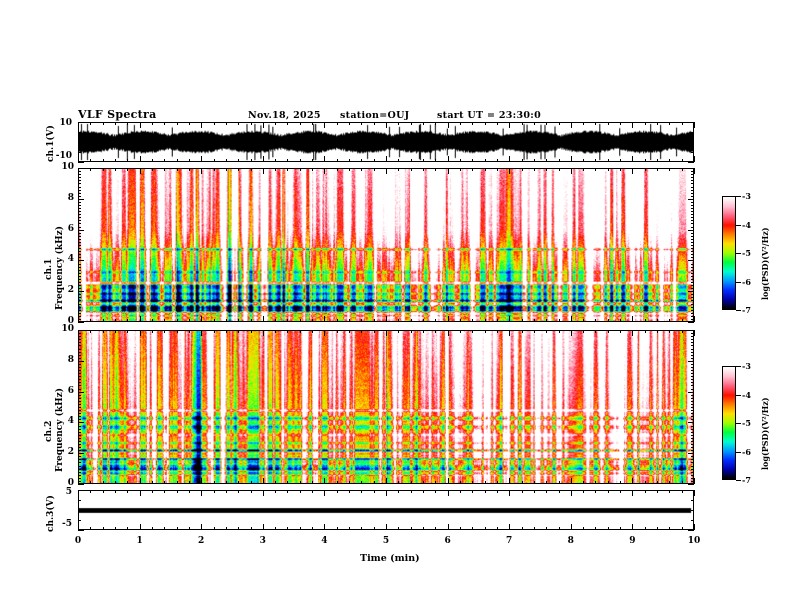 This screenshot has width=792, height=612. I want to click on ch2-spectrogram-ytick-label-1: 2, so click(70, 452).